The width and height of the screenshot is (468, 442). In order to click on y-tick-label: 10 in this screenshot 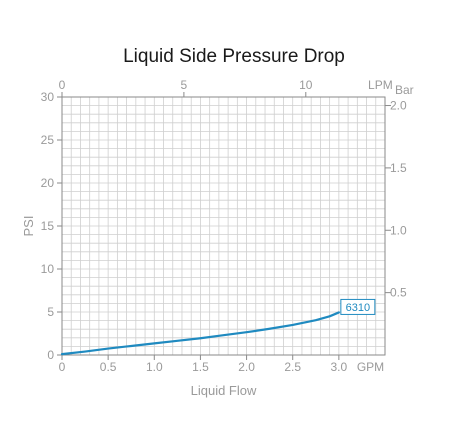, I will do `click(48, 269)`.